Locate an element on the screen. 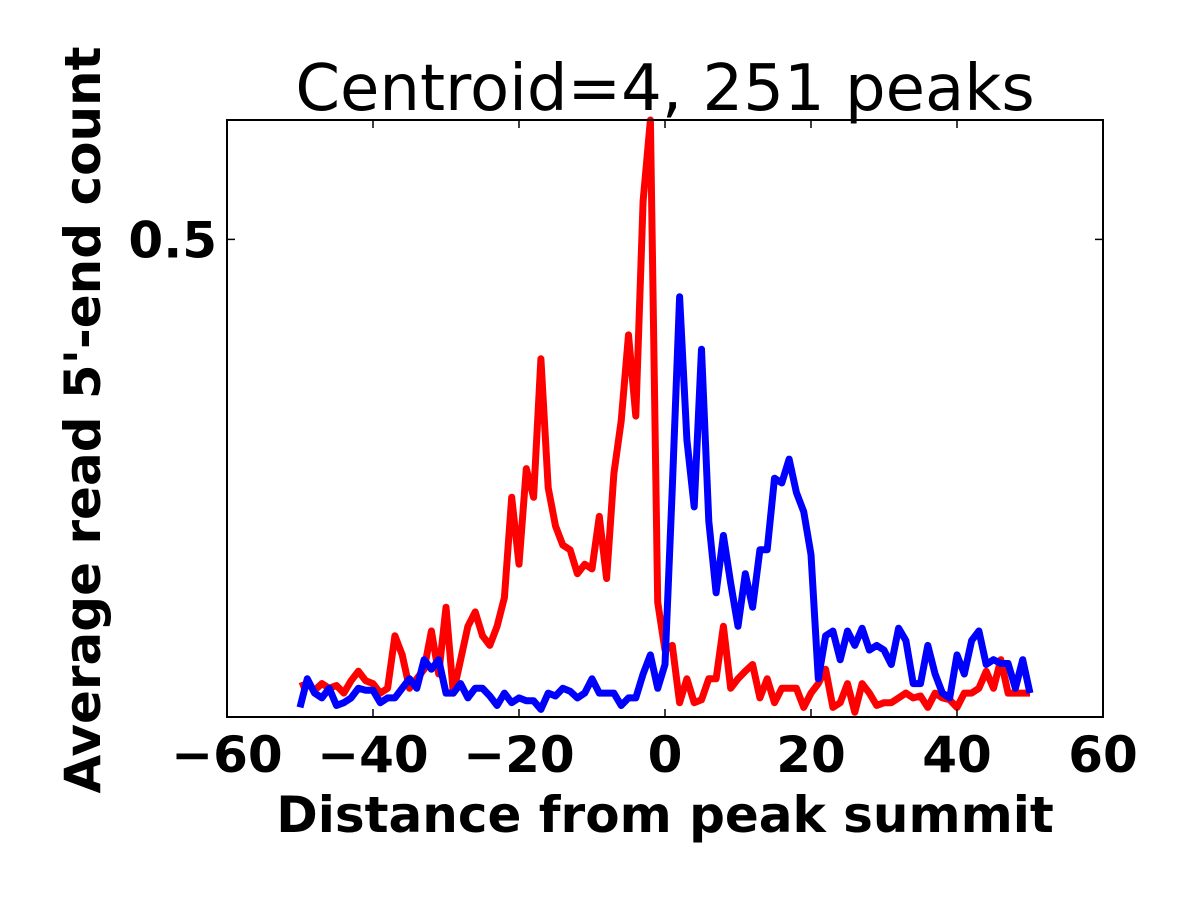 This screenshot has width=1200, height=900. x-axis-label: Distance from peak summit is located at coordinates (665, 815).